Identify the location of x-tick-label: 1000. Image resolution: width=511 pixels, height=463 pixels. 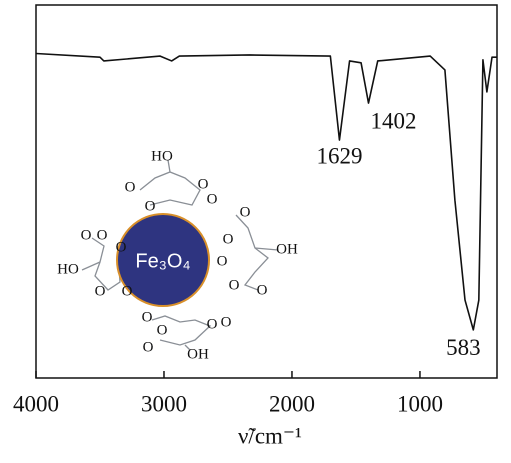
(420, 403).